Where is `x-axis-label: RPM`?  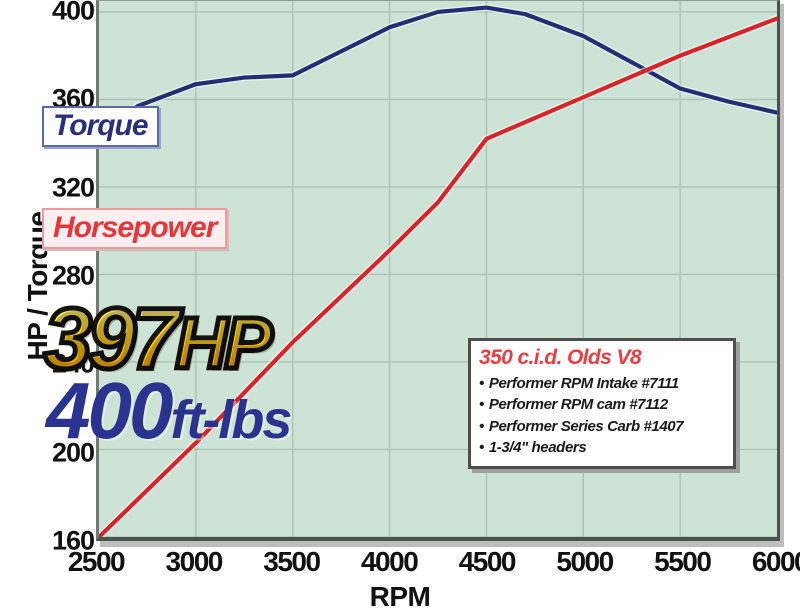
x-axis-label: RPM is located at coordinates (400, 596).